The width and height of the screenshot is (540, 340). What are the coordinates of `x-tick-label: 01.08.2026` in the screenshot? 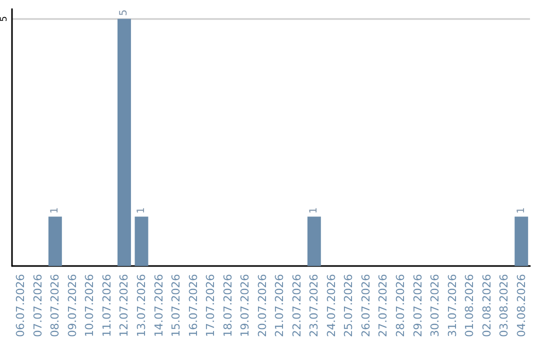 It's located at (469, 306).